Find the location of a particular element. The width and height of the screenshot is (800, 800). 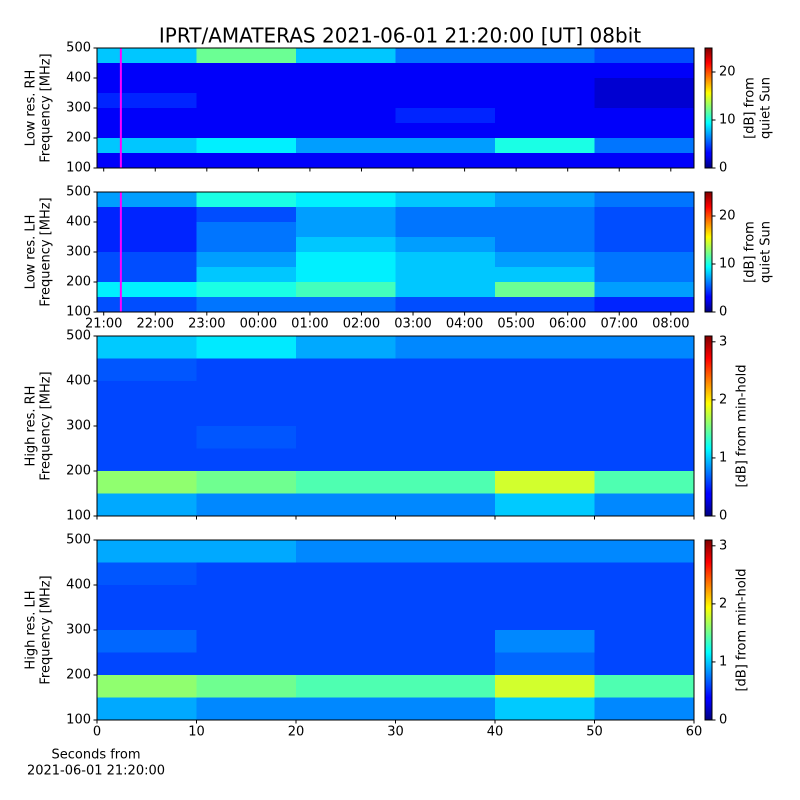

x-tick-label: 20 is located at coordinates (296, 732).